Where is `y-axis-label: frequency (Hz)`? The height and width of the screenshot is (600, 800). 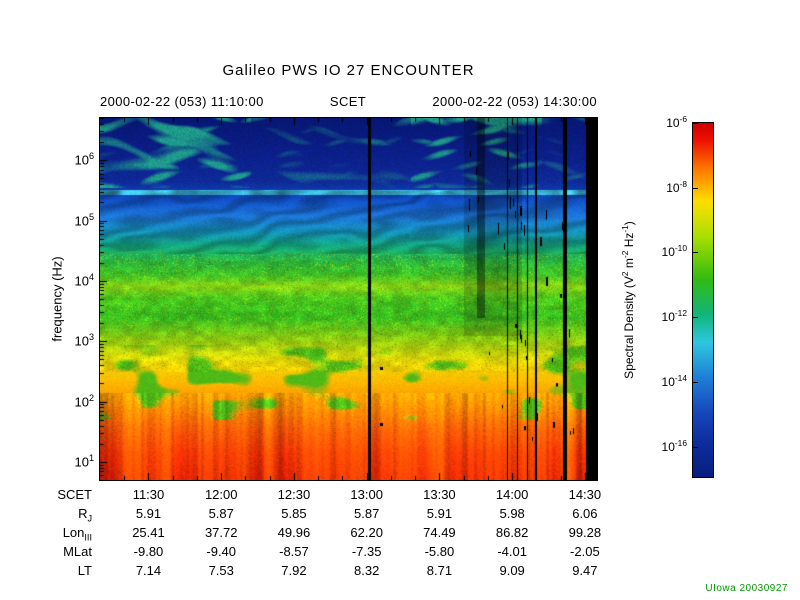
y-axis-label: frequency (Hz) is located at coordinates (57, 299).